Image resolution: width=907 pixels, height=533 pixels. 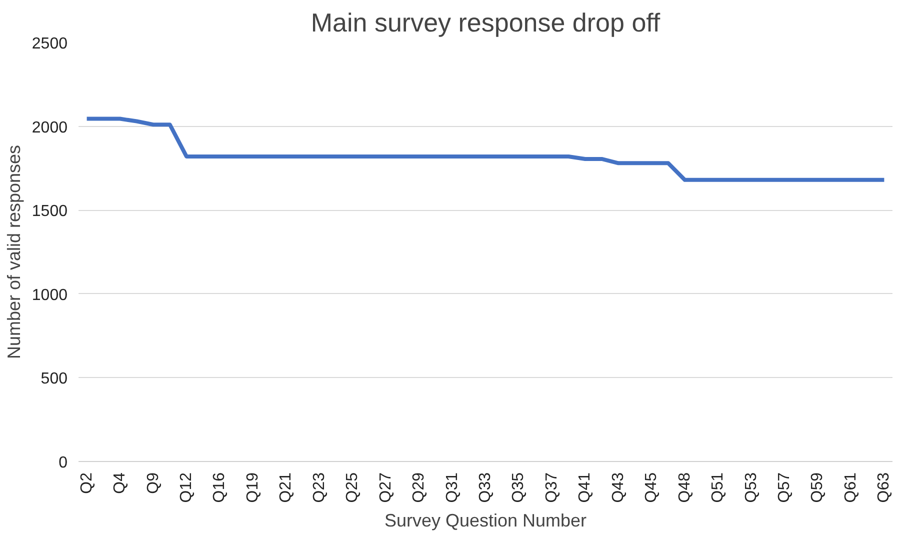 What do you see at coordinates (419, 487) in the screenshot?
I see `x-tick-label: Q29` at bounding box center [419, 487].